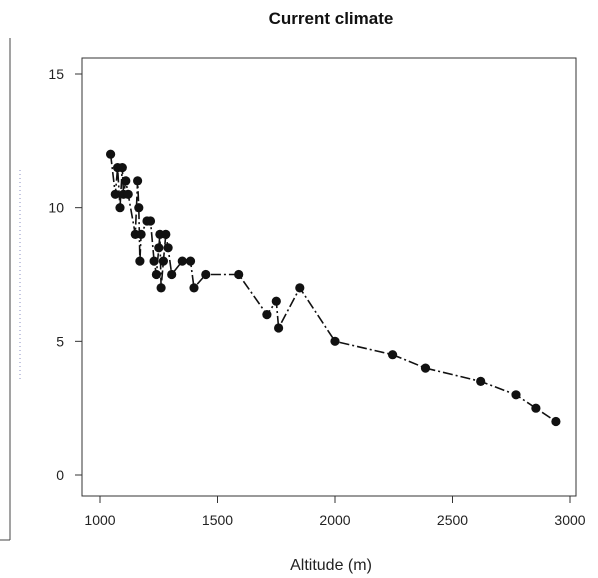  What do you see at coordinates (60, 475) in the screenshot?
I see `y-tick-label: 0` at bounding box center [60, 475].